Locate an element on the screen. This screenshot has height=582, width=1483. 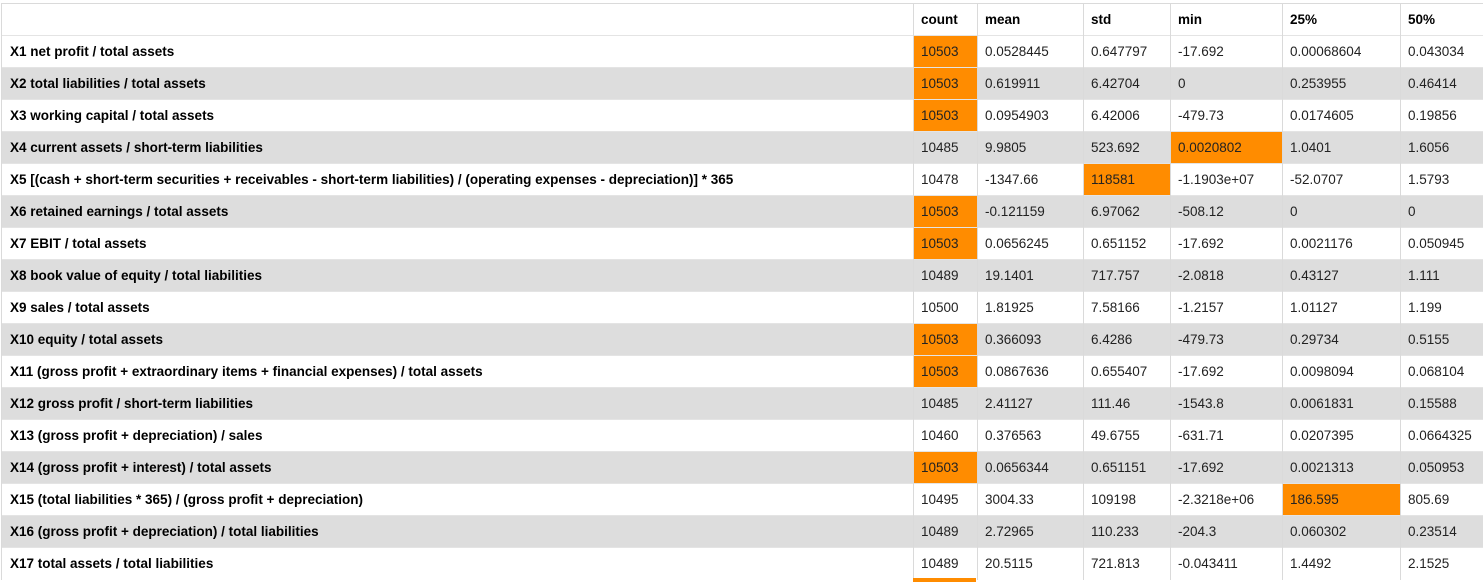
cell-50-percent: 0.068104 is located at coordinates (1441, 371).